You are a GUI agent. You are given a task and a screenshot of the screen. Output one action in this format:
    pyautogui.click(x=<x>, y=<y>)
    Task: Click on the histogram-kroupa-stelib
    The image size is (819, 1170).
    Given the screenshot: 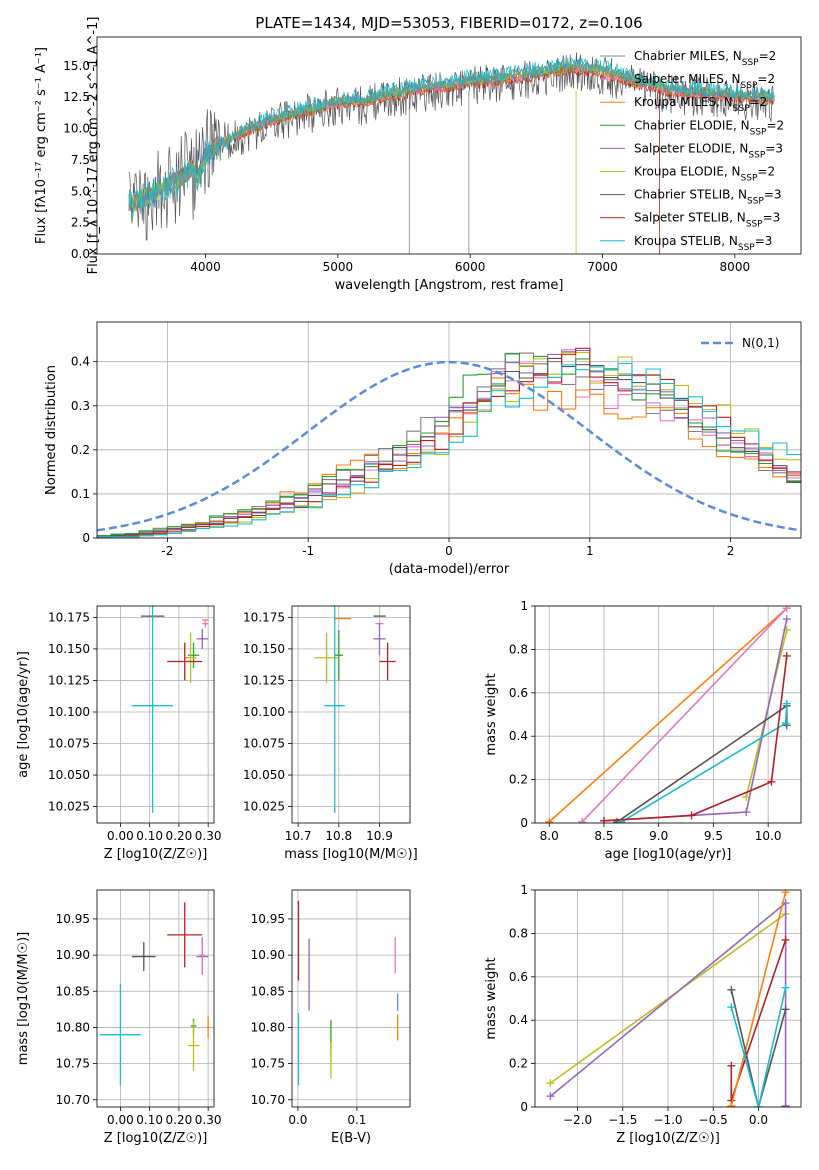 What is the action you would take?
    pyautogui.click(x=449, y=450)
    